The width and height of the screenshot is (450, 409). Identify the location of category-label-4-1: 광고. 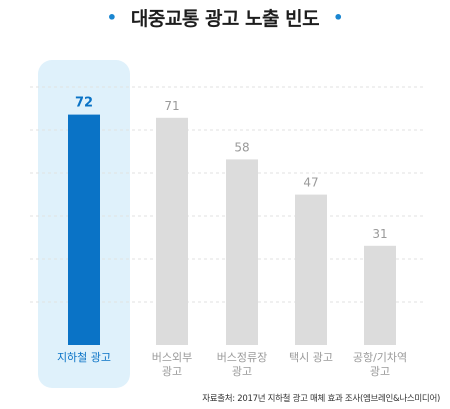
(380, 371).